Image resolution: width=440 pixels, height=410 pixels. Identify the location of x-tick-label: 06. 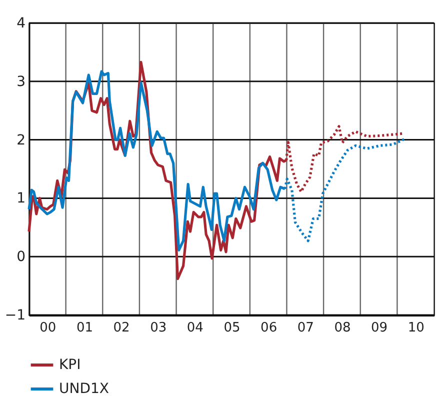
(269, 328).